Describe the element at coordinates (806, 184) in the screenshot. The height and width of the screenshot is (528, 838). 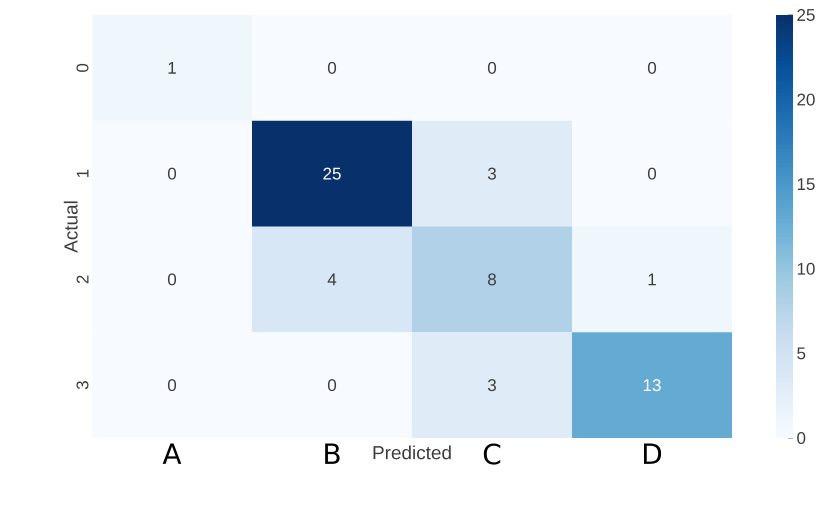
I see `color-bar-label: 15` at that location.